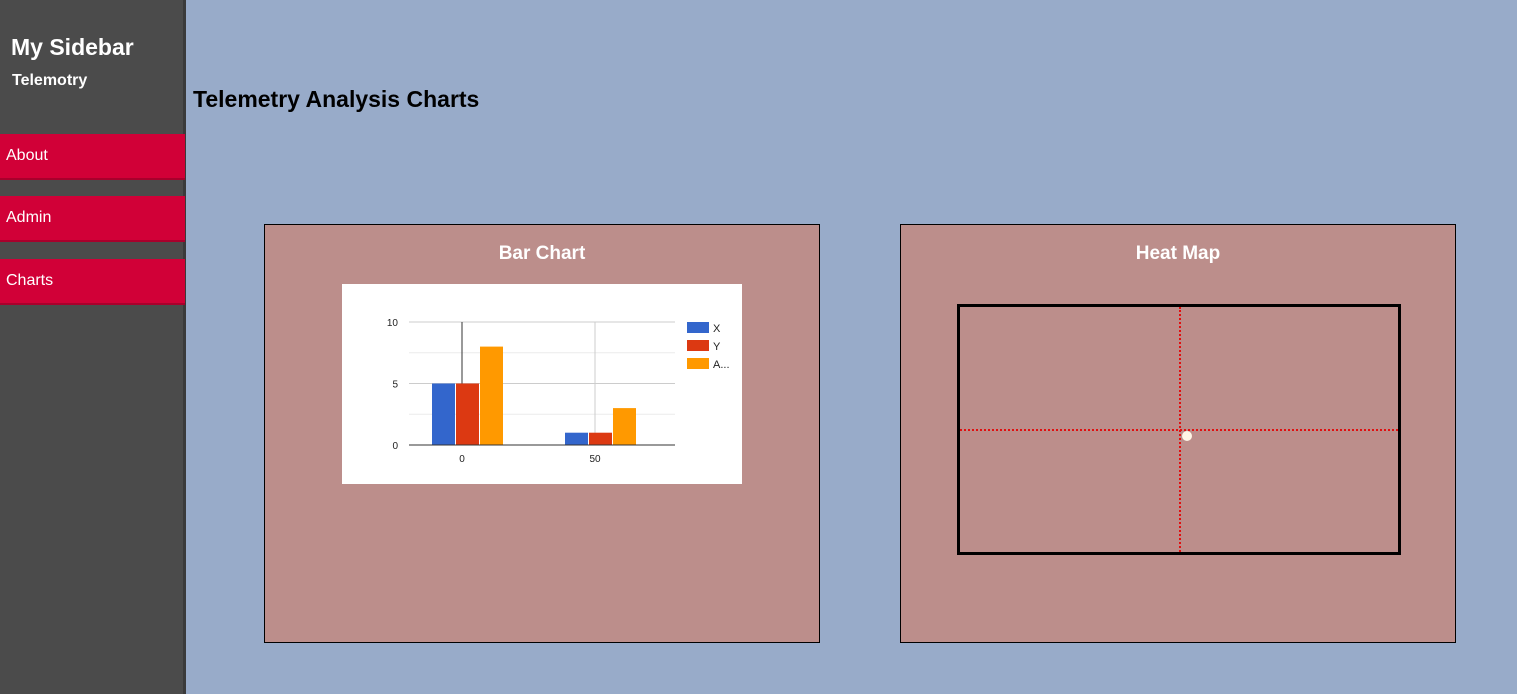 Image resolution: width=1517 pixels, height=694 pixels. What do you see at coordinates (393, 323) in the screenshot?
I see `y-tick-label: 10` at bounding box center [393, 323].